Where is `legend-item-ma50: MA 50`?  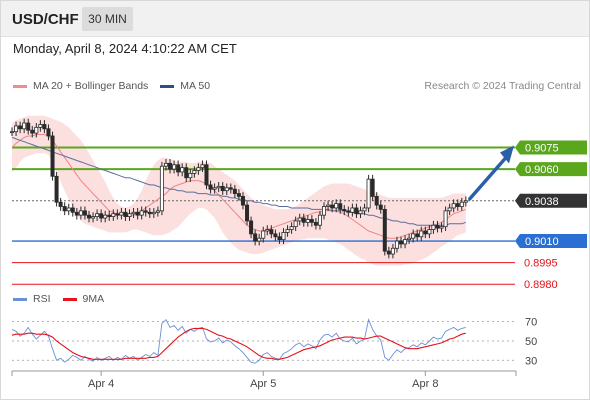 legend-item-ma50: MA 50 is located at coordinates (185, 86).